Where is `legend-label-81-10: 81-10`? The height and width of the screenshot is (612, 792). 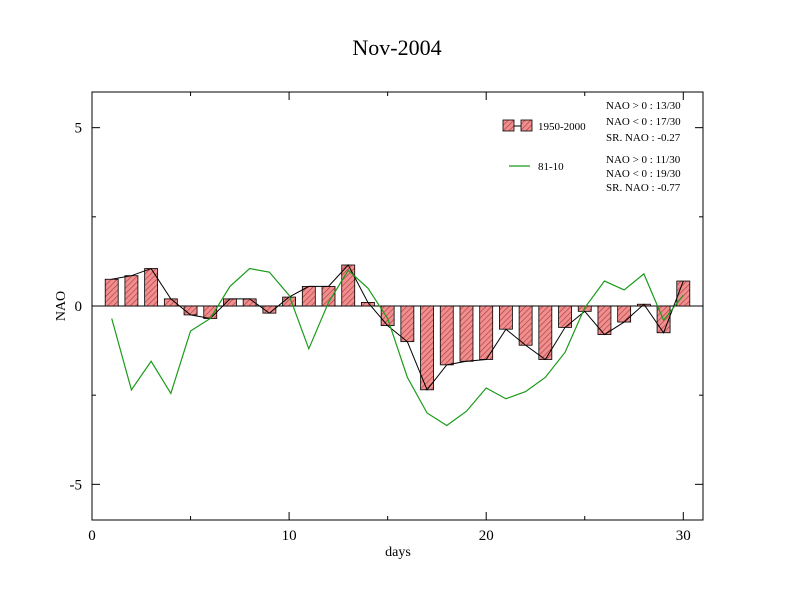
legend-label-81-10: 81-10 is located at coordinates (551, 167).